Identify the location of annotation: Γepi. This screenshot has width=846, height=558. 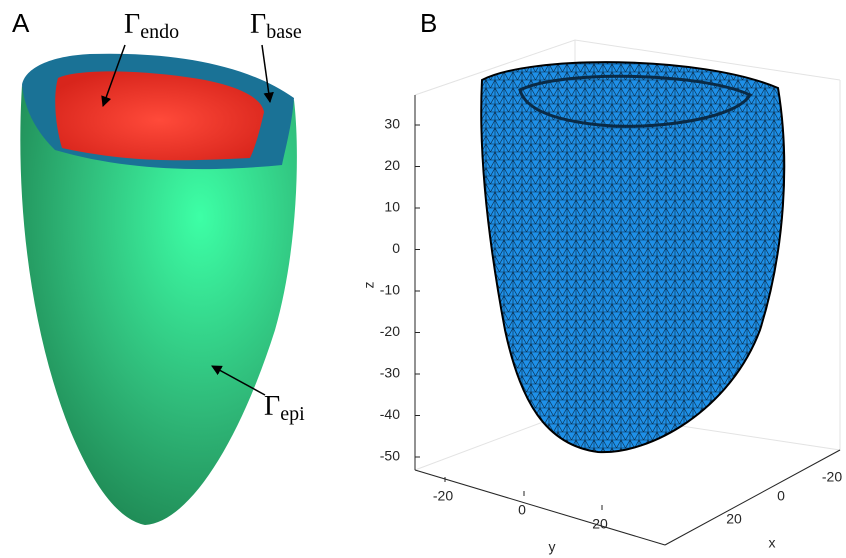
(284, 408).